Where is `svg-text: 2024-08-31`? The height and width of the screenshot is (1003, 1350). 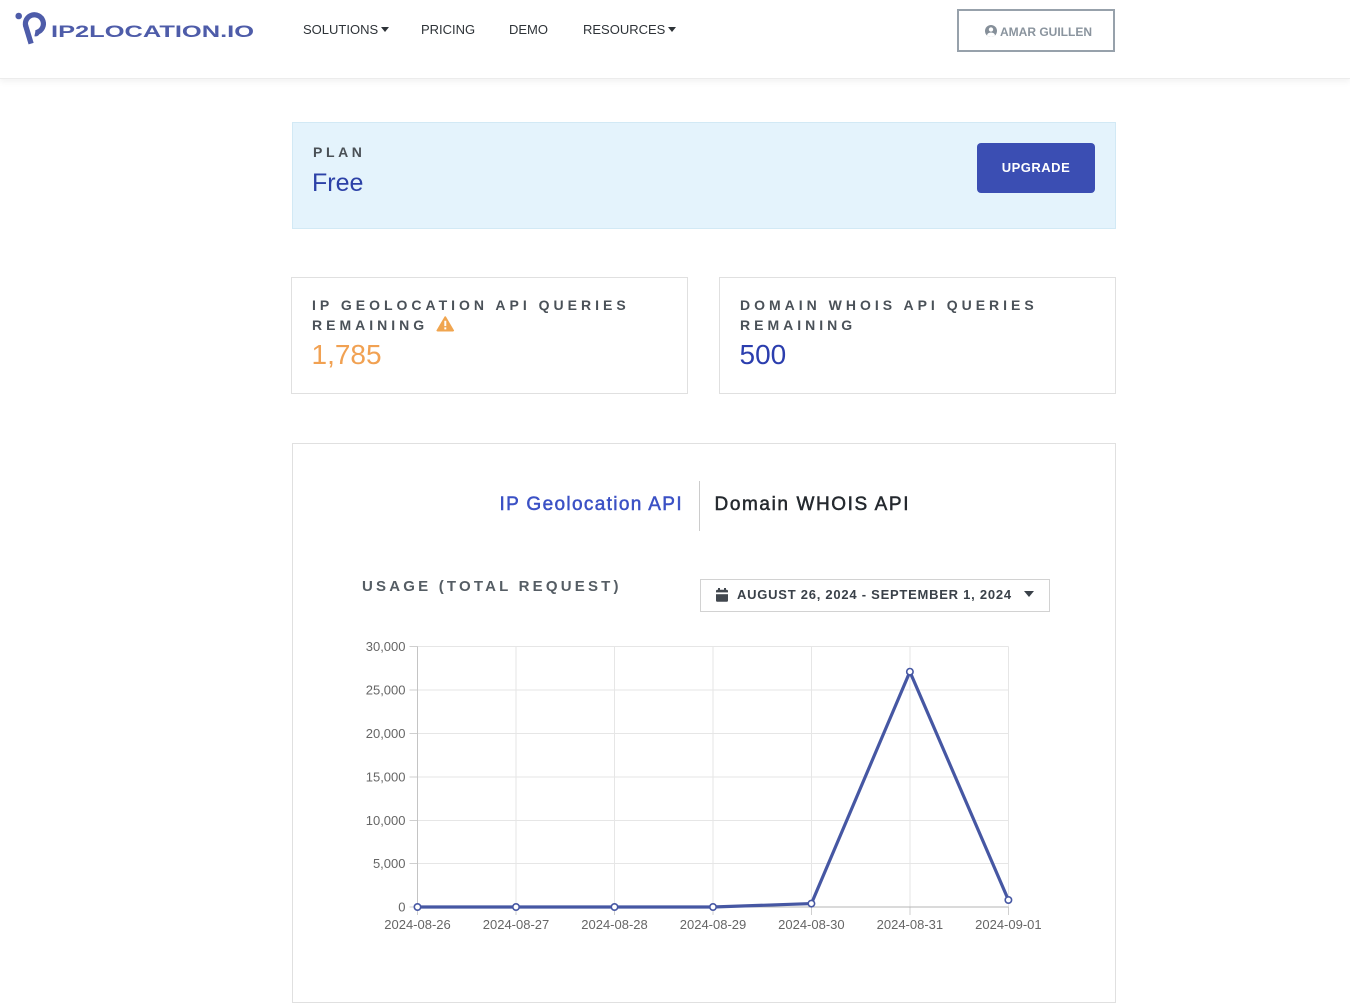 svg-text: 2024-08-31 is located at coordinates (910, 924).